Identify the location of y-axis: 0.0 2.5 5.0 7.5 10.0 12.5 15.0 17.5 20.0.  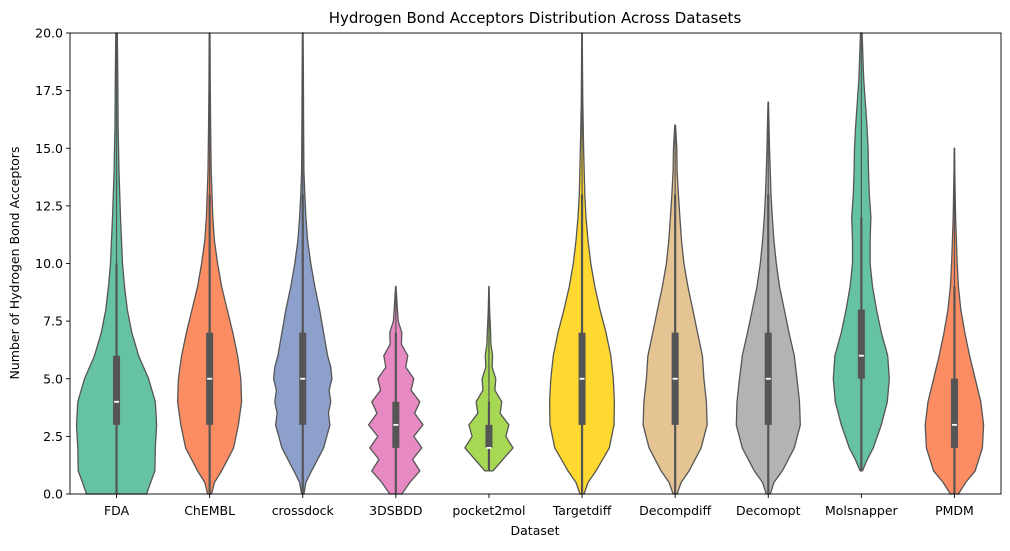
(52, 264).